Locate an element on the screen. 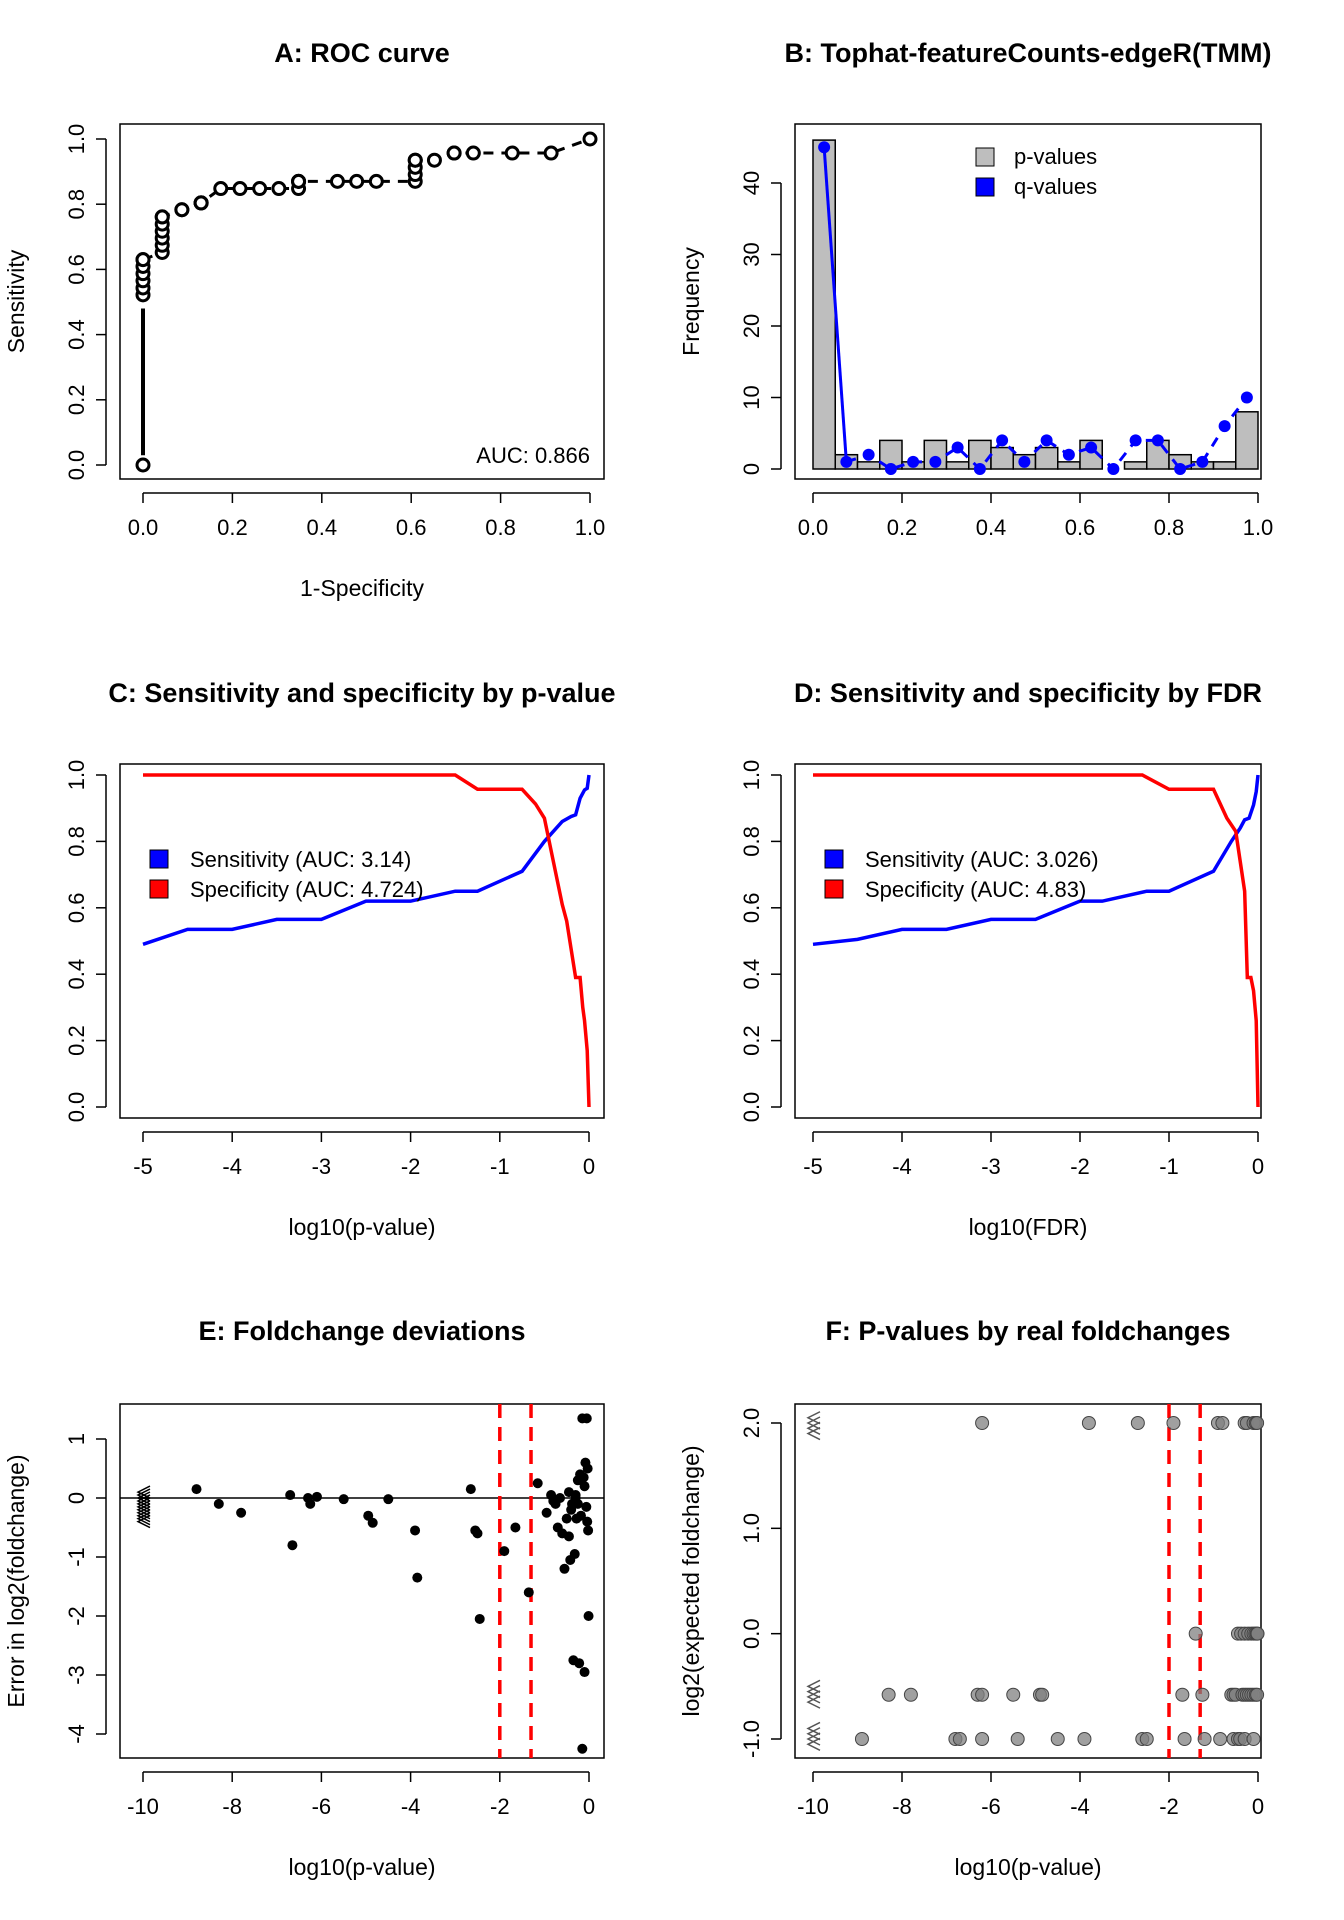 The width and height of the screenshot is (1344, 1920). y-tick-label: -3 is located at coordinates (76, 1675).